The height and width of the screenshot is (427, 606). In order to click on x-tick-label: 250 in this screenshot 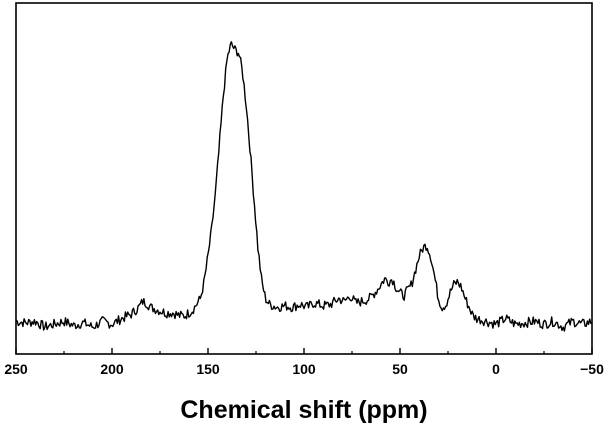, I will do `click(16, 369)`.